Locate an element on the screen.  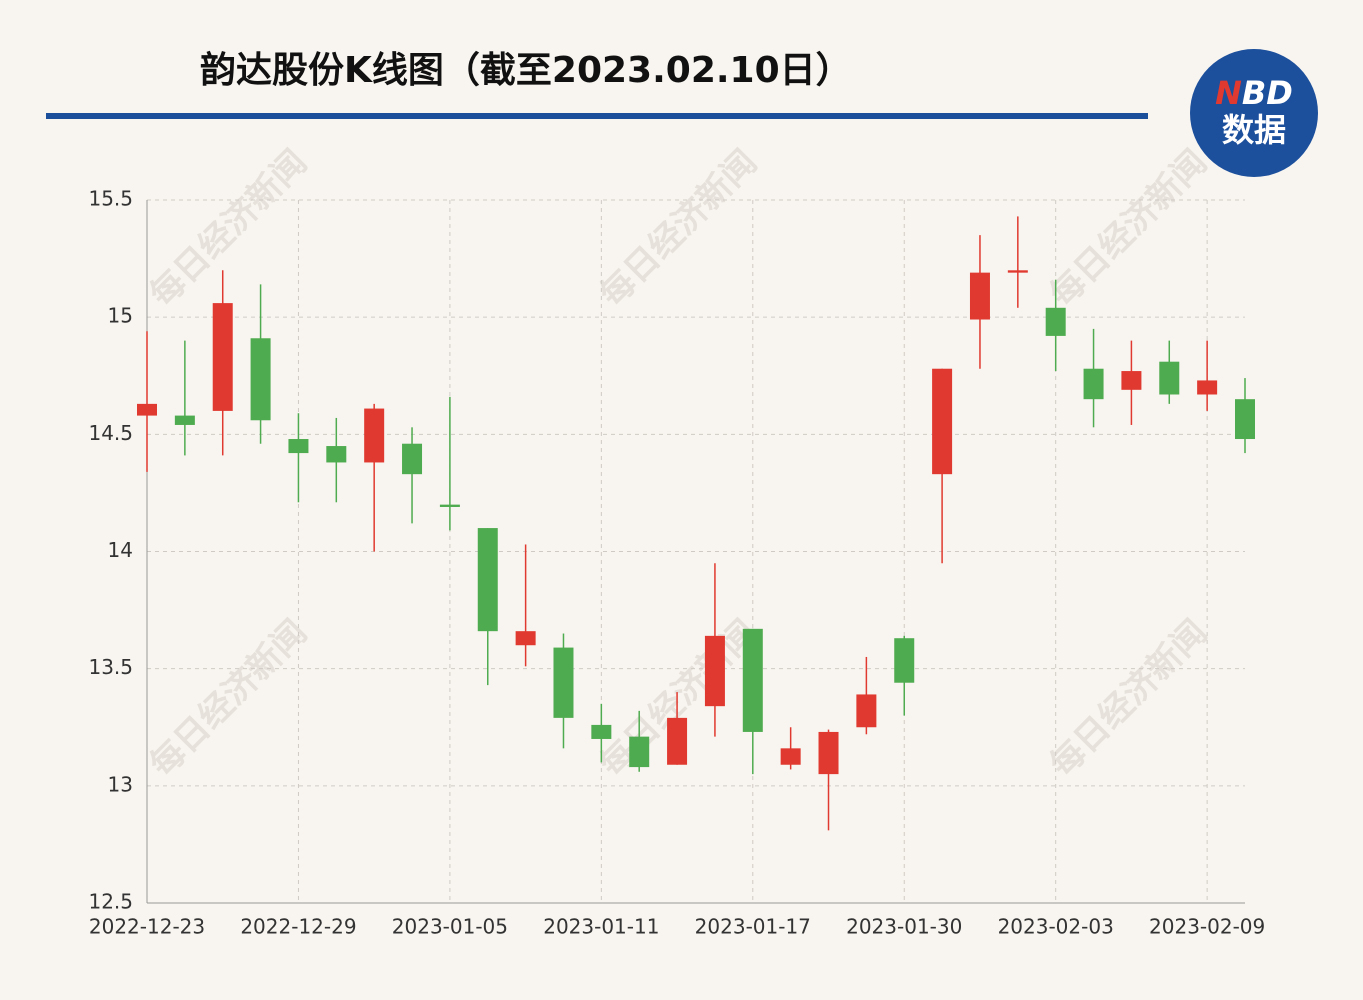
y-tick-label: 15.5 is located at coordinates (110, 199).